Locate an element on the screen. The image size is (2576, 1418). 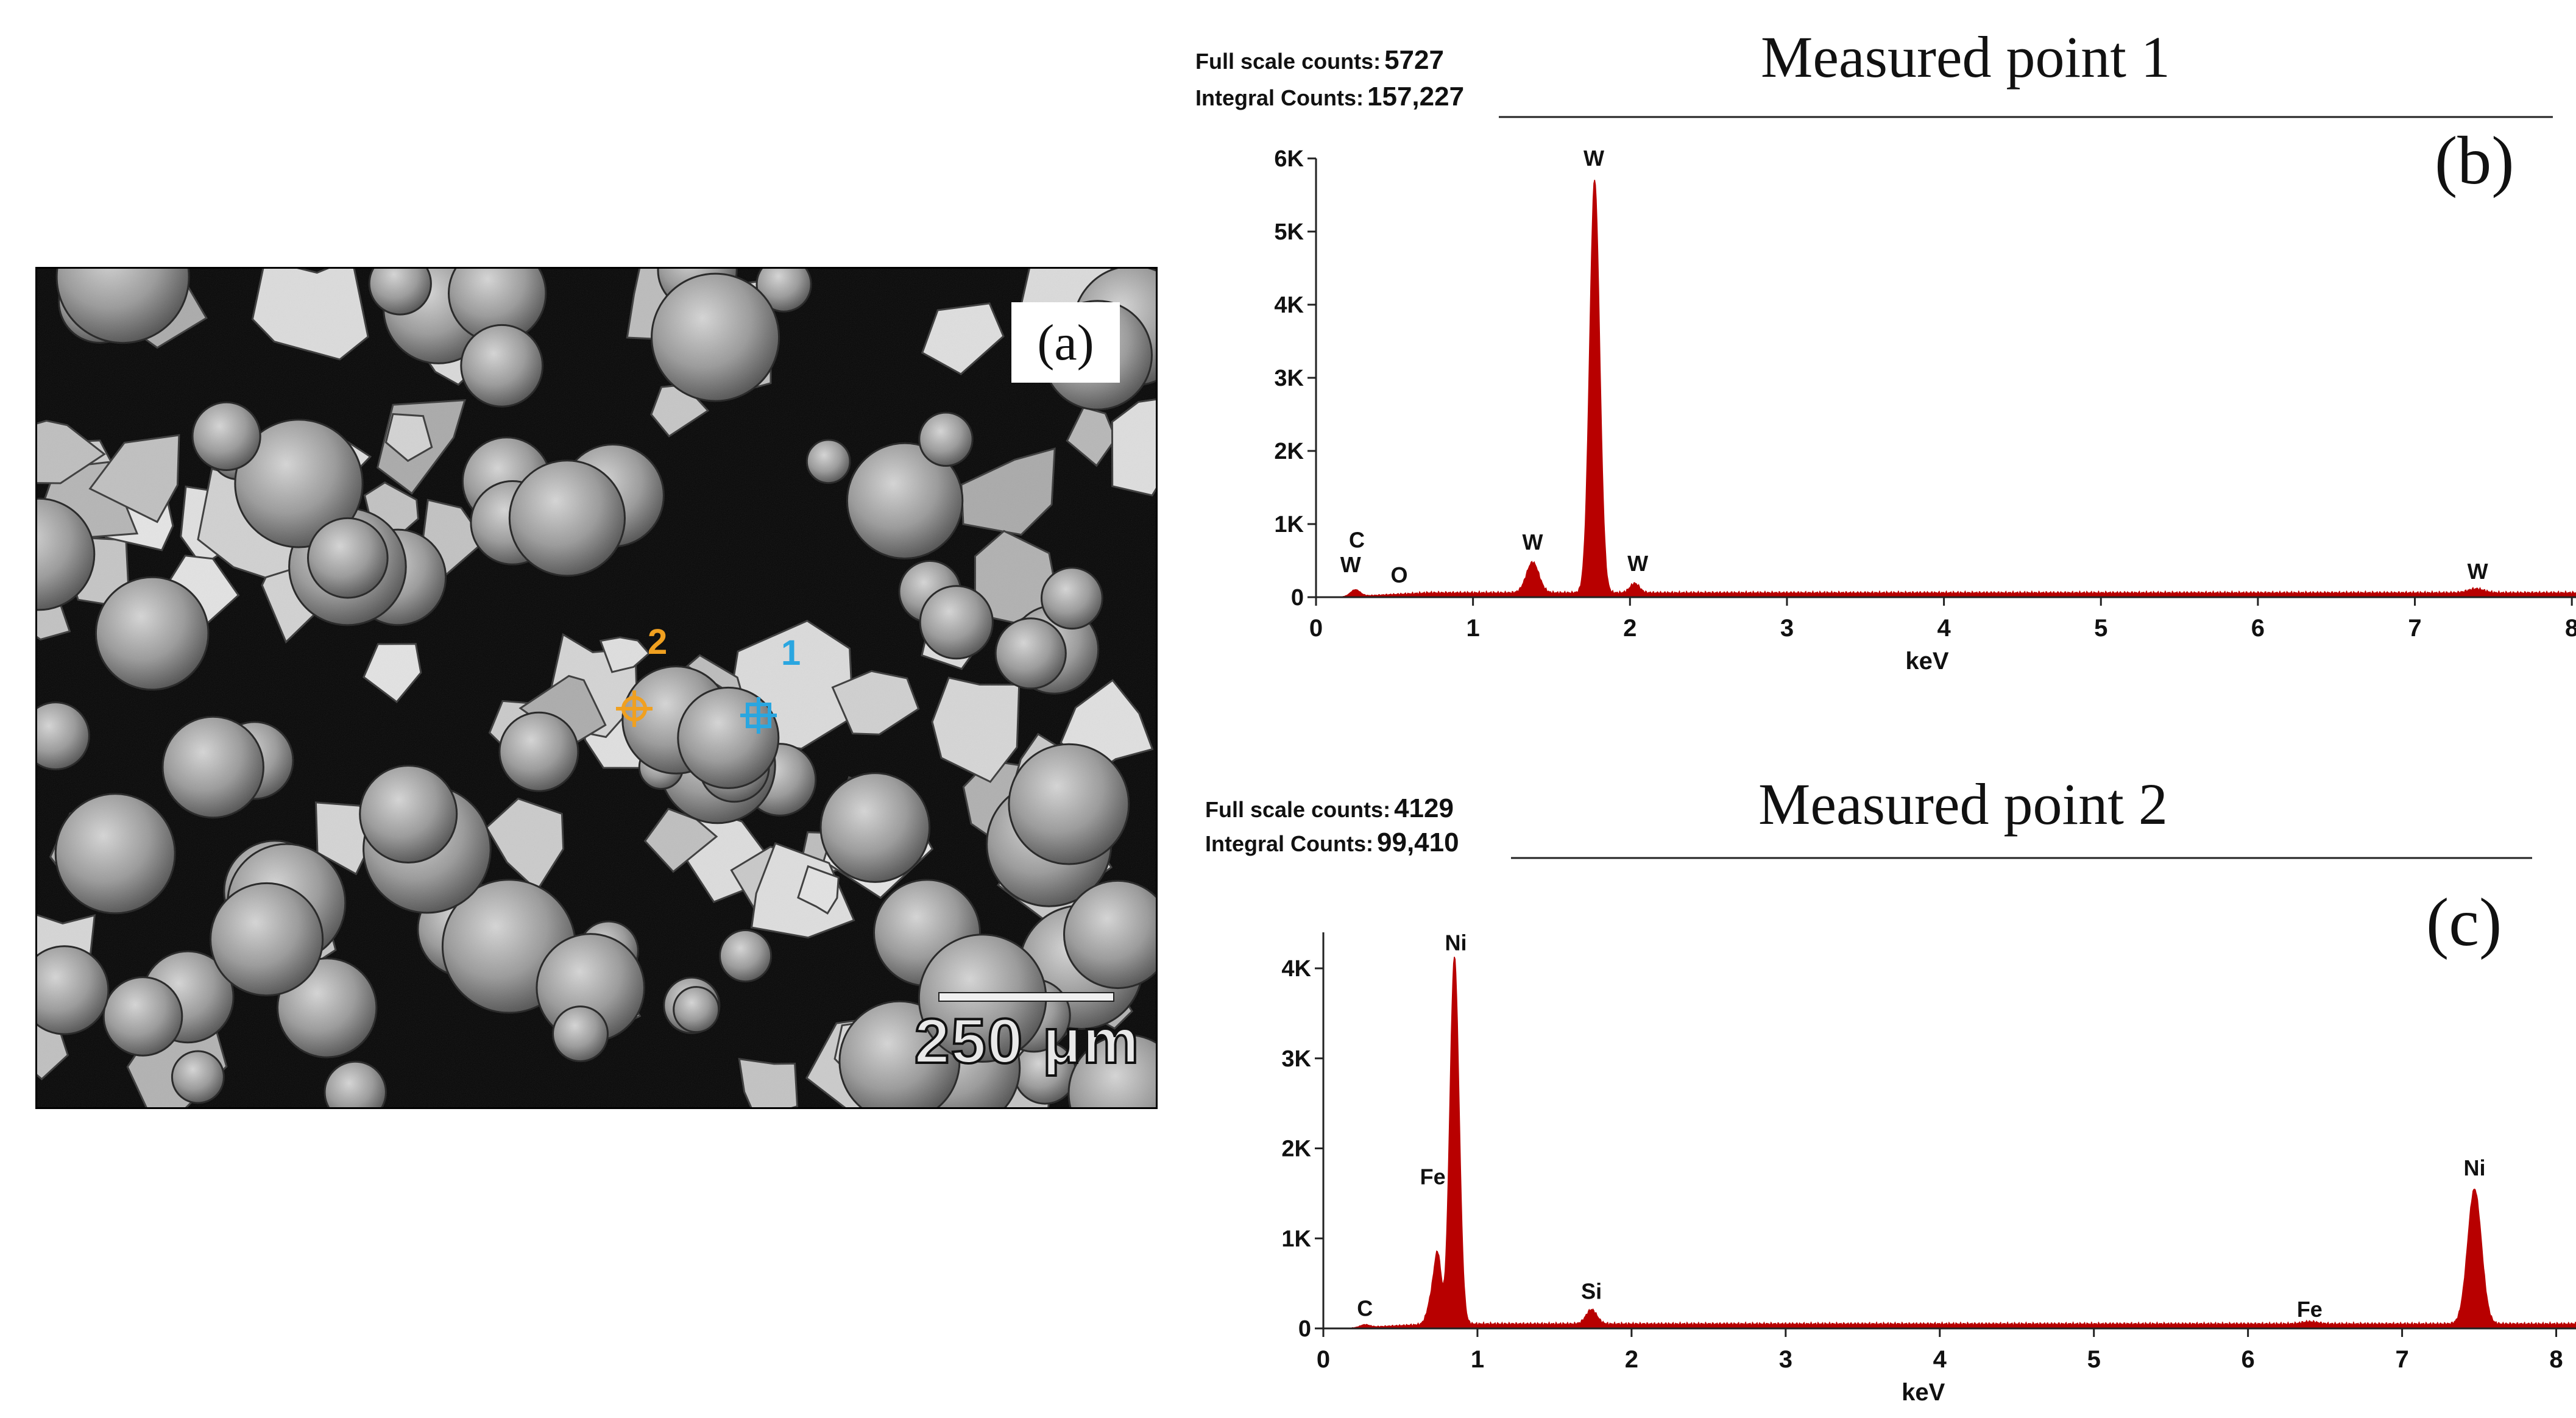
panel-label-c: (c) is located at coordinates (2464, 923).